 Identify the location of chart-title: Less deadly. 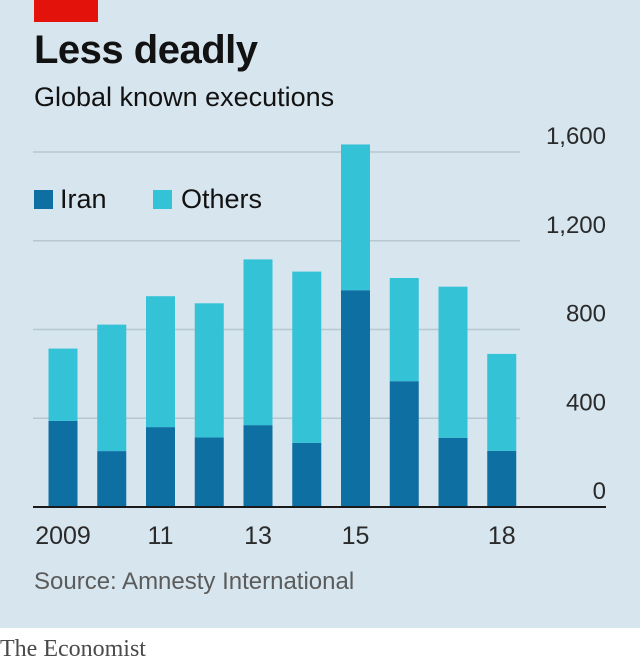
(146, 50).